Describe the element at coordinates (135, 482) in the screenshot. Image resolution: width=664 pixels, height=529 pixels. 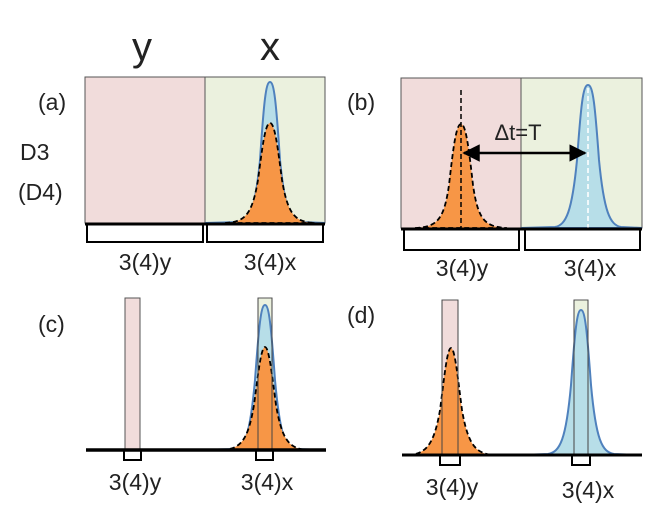
I see `panel-c-slot-y-label: 3(4)y` at that location.